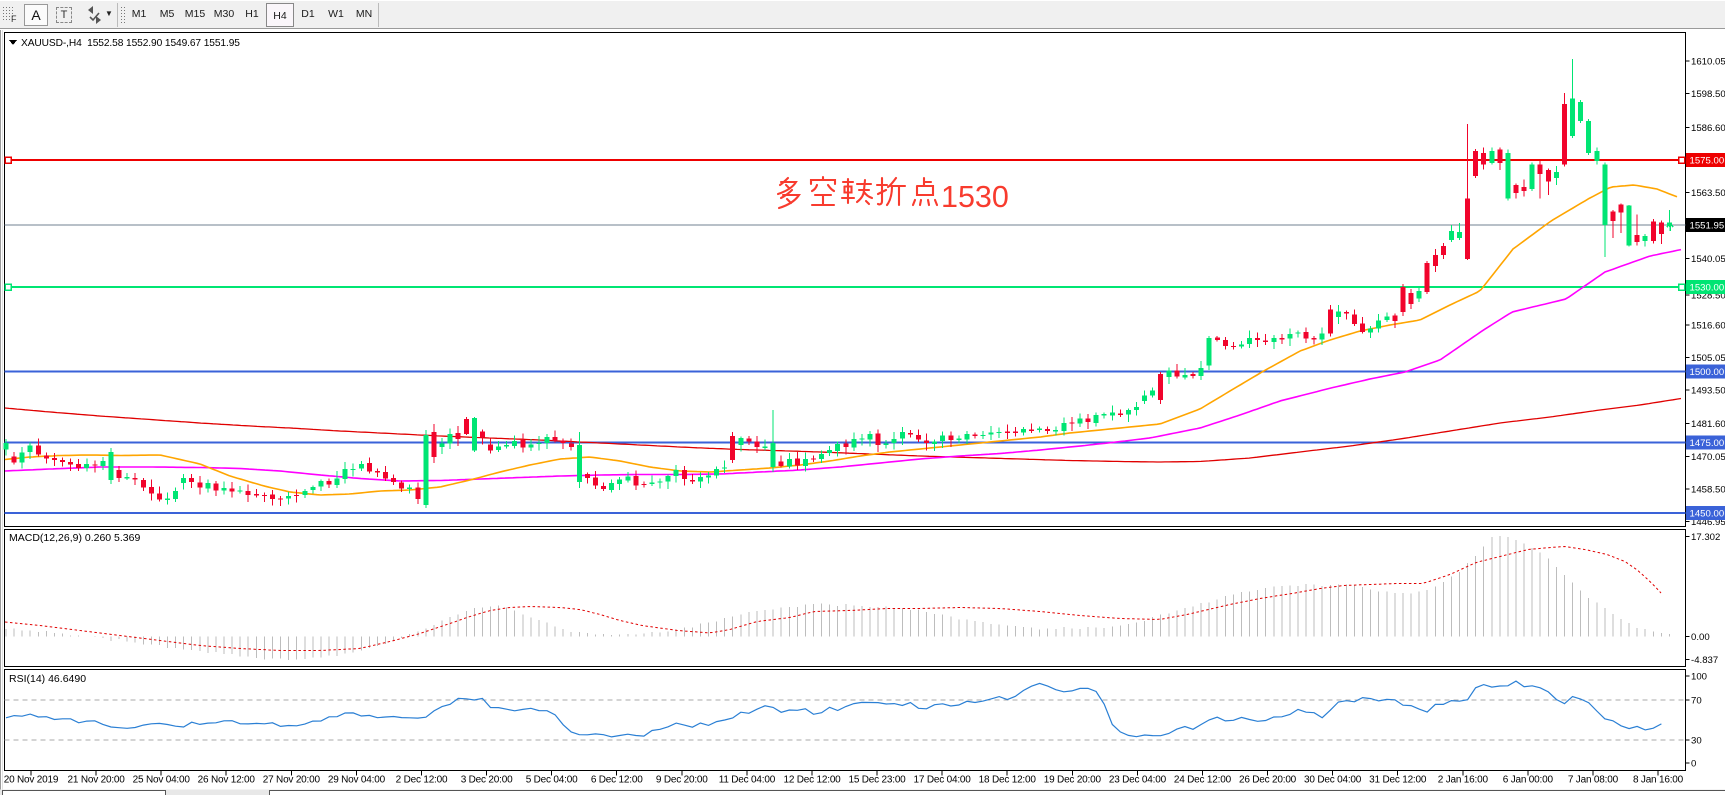 The height and width of the screenshot is (795, 1725). I want to click on svg-text: 20 Nov 2019, so click(31, 780).